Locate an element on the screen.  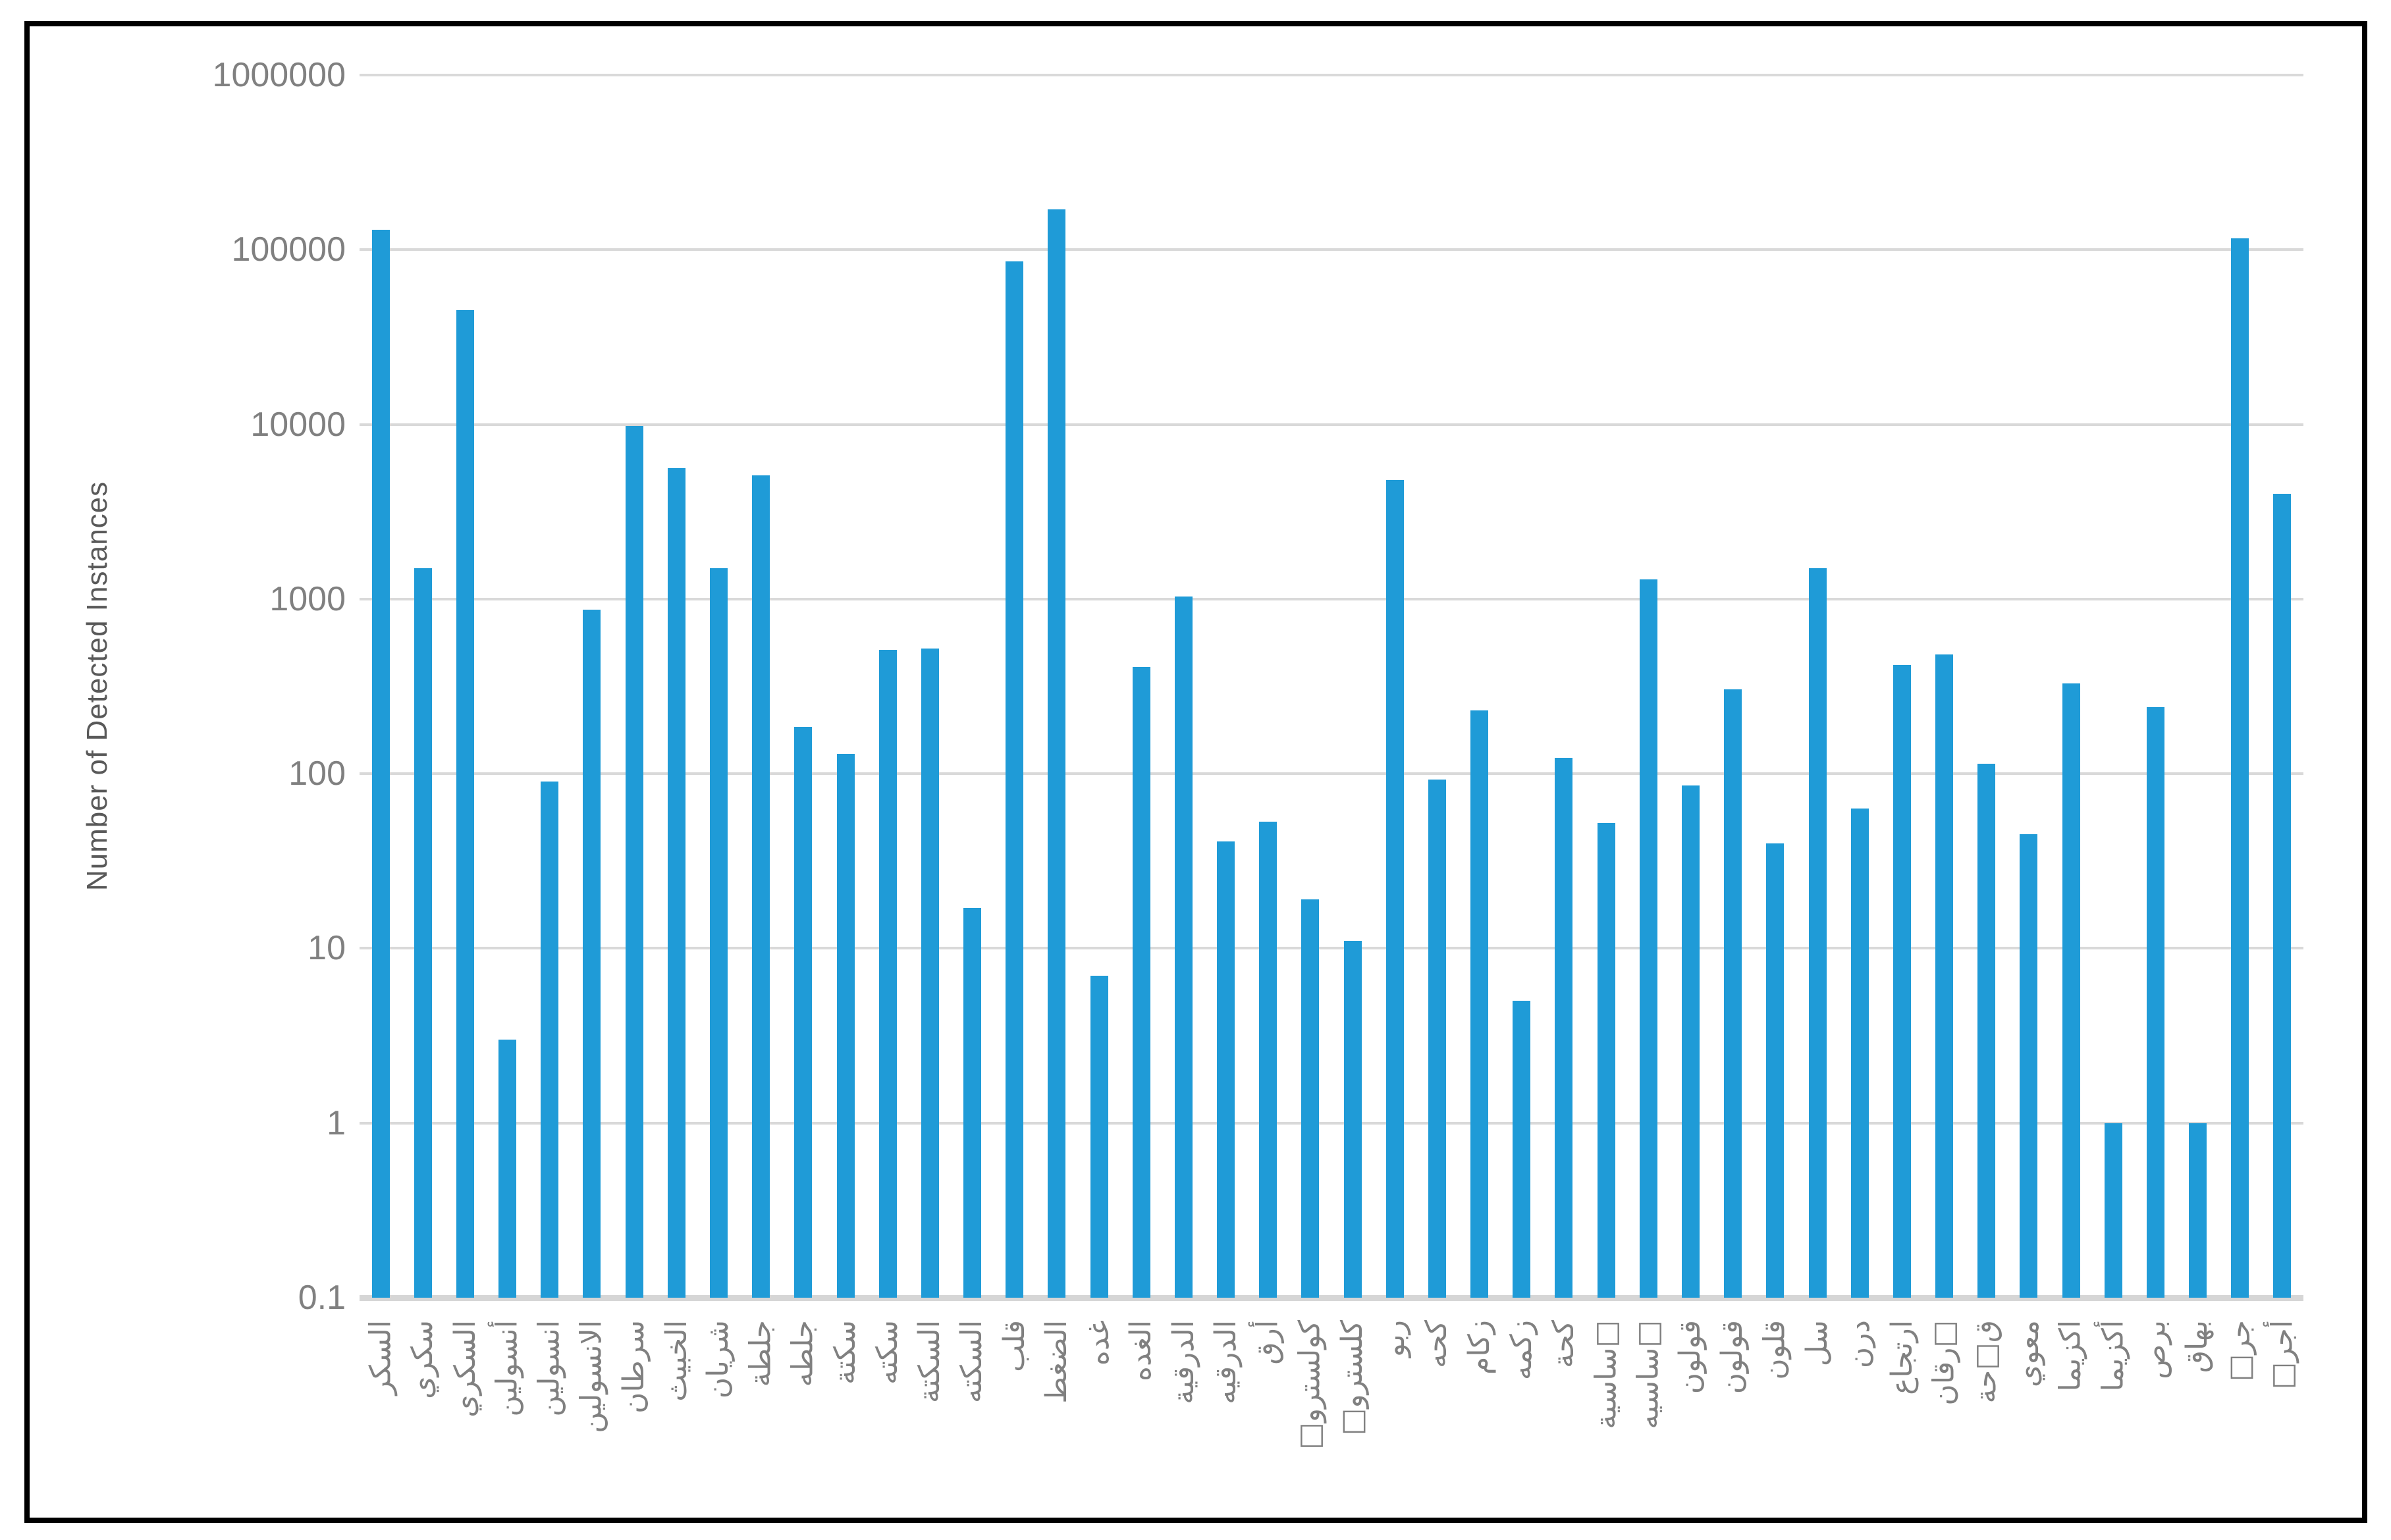
y-tick-label: 1000000 is located at coordinates (279, 75).